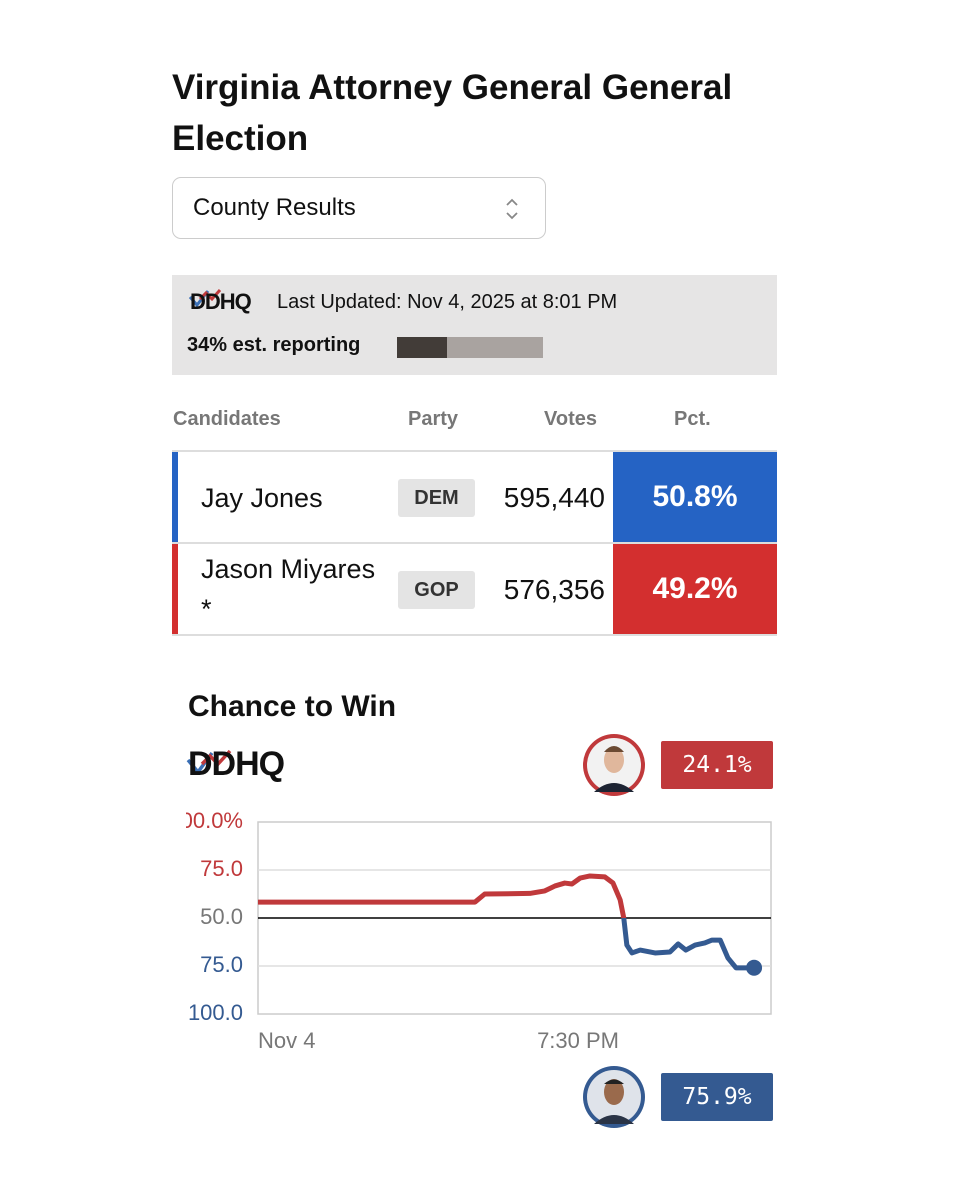 The image size is (960, 1200). What do you see at coordinates (274, 345) in the screenshot?
I see `reporting-label: 34% est. reporting` at bounding box center [274, 345].